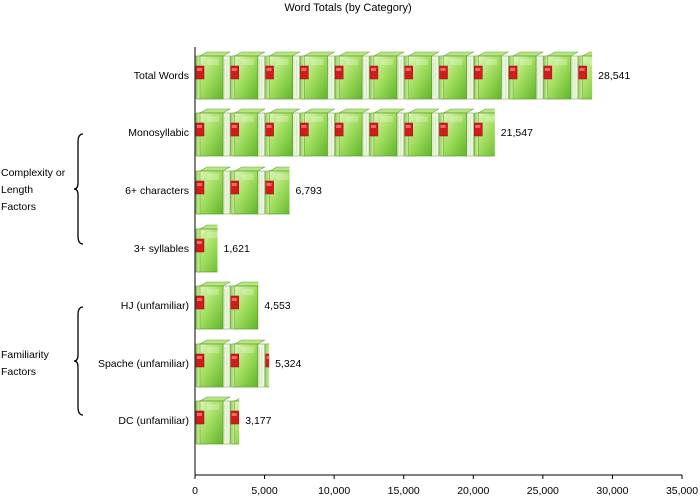 This screenshot has height=500, width=700. Describe the element at coordinates (288, 364) in the screenshot. I see `data-label-spache-unfamiliar: 5,324` at that location.